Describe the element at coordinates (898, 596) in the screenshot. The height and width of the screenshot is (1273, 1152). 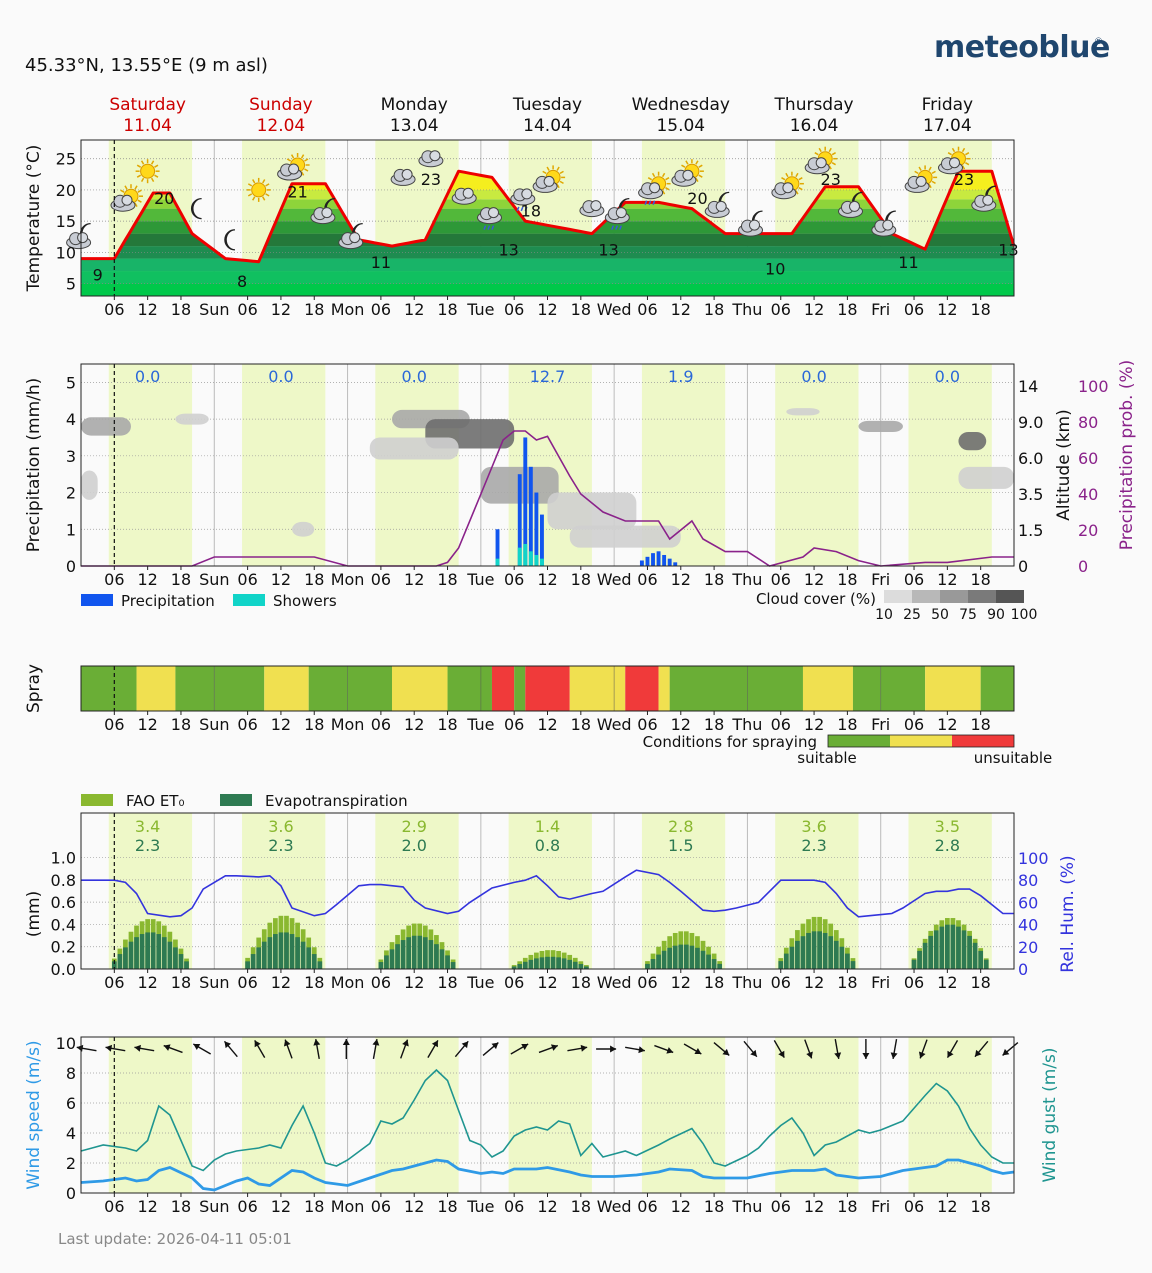
I see `cloud-scale-swatch` at that location.